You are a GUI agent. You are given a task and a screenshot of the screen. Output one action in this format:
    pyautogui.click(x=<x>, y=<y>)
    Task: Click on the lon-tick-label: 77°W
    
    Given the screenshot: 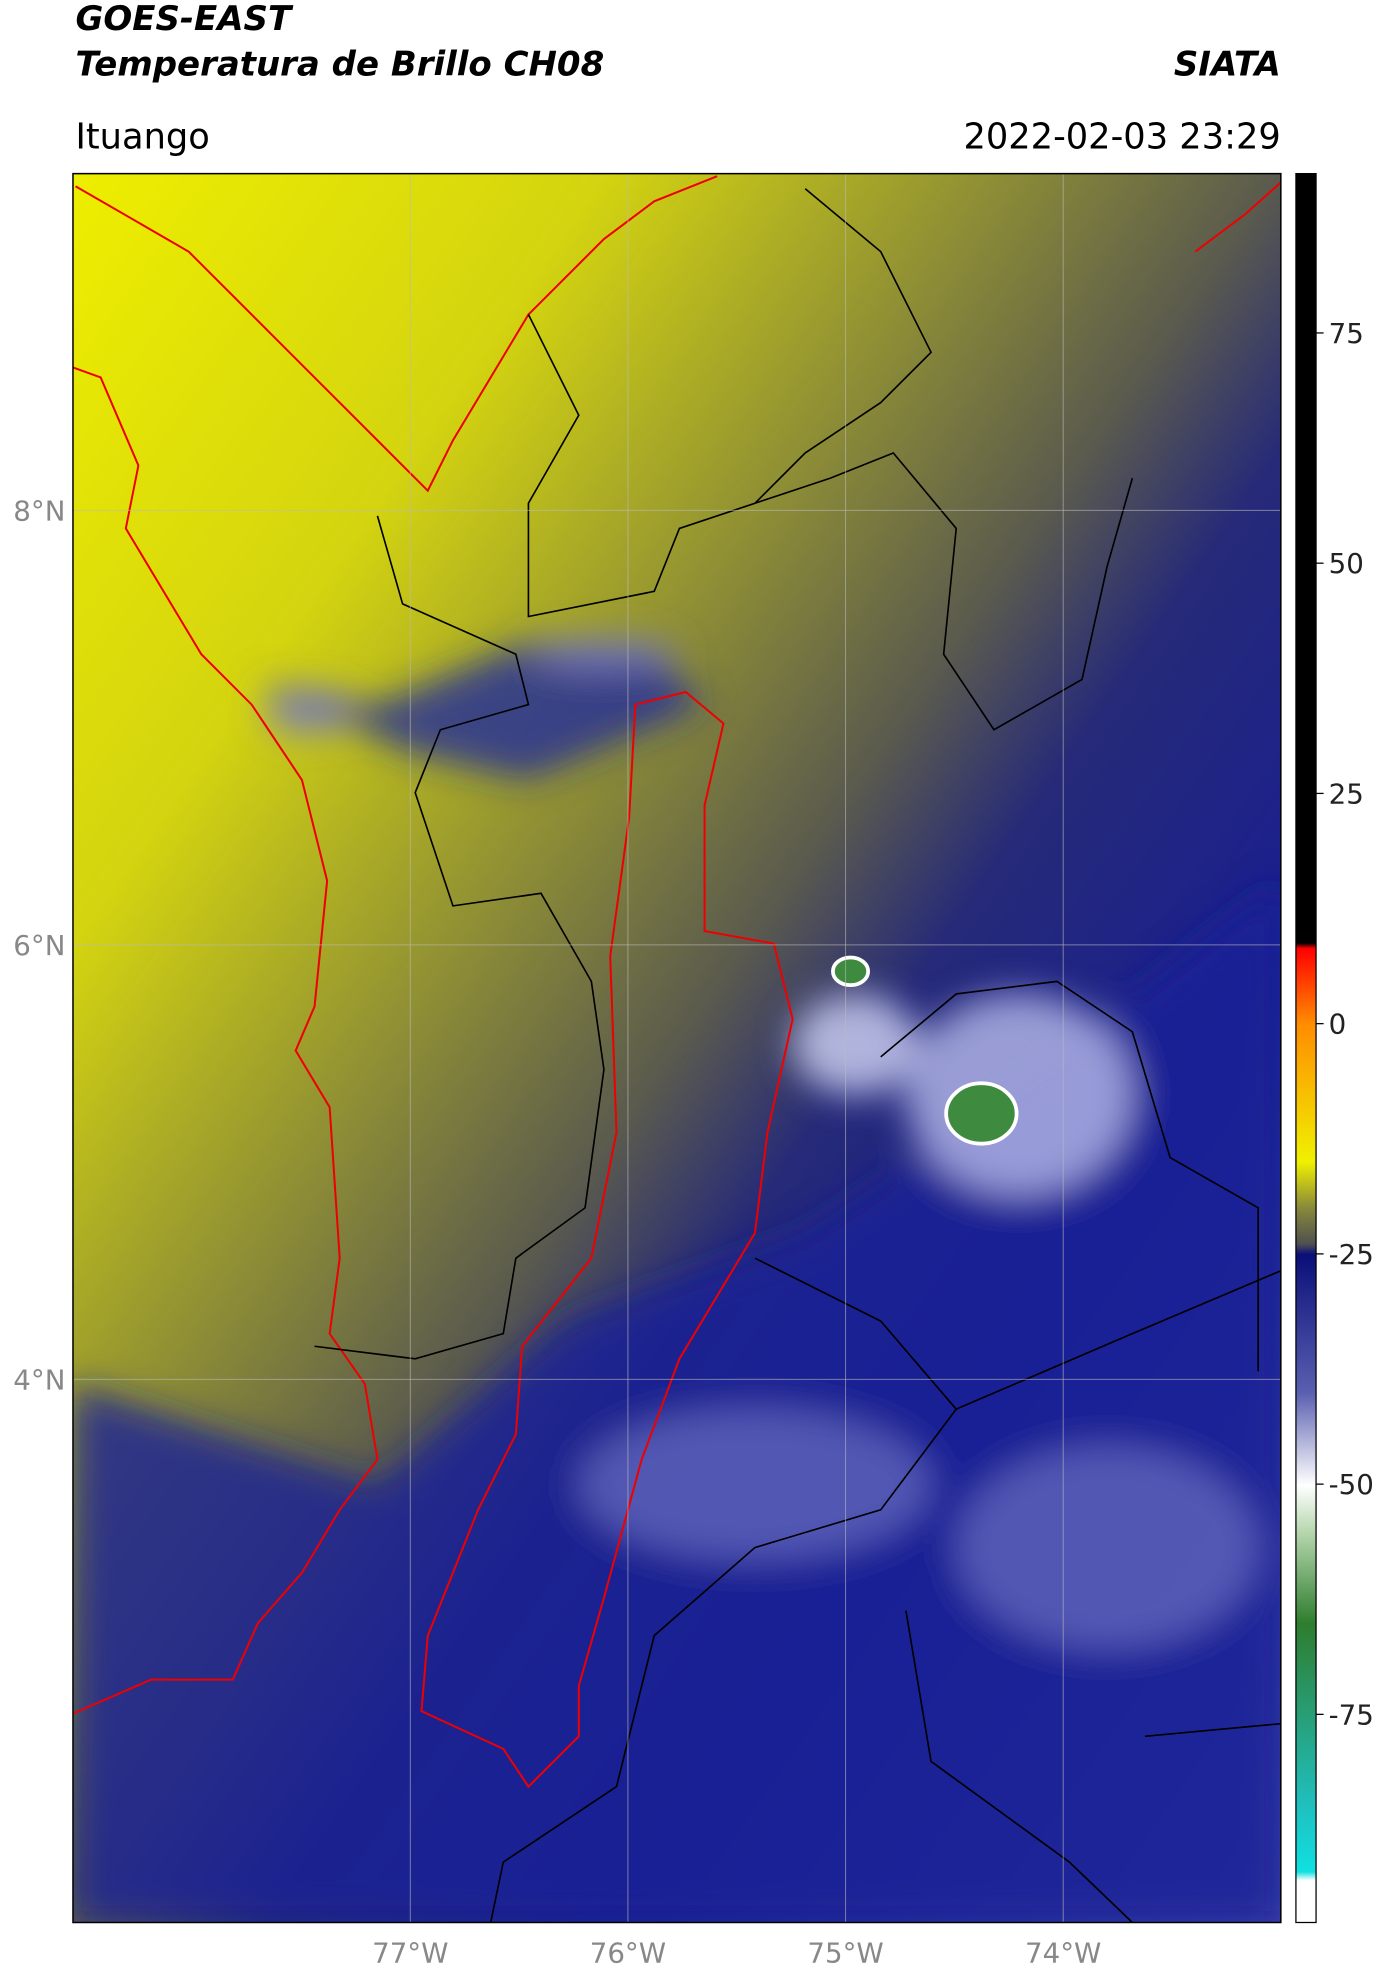 What is the action you would take?
    pyautogui.click(x=410, y=1953)
    